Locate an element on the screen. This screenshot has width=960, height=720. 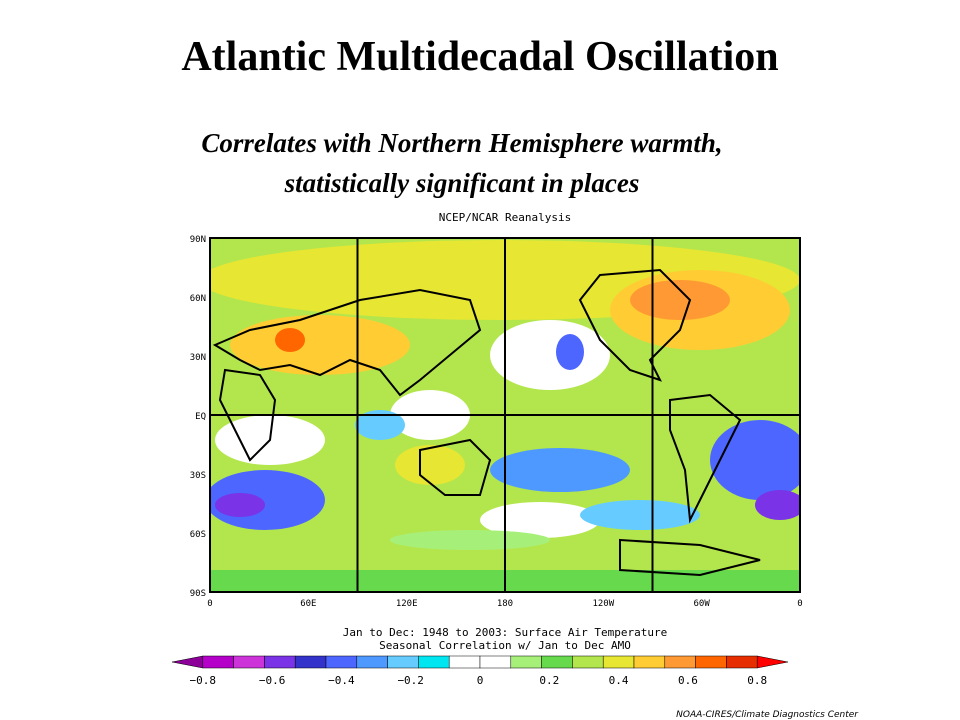
lat-label: 60N is located at coordinates (198, 299).